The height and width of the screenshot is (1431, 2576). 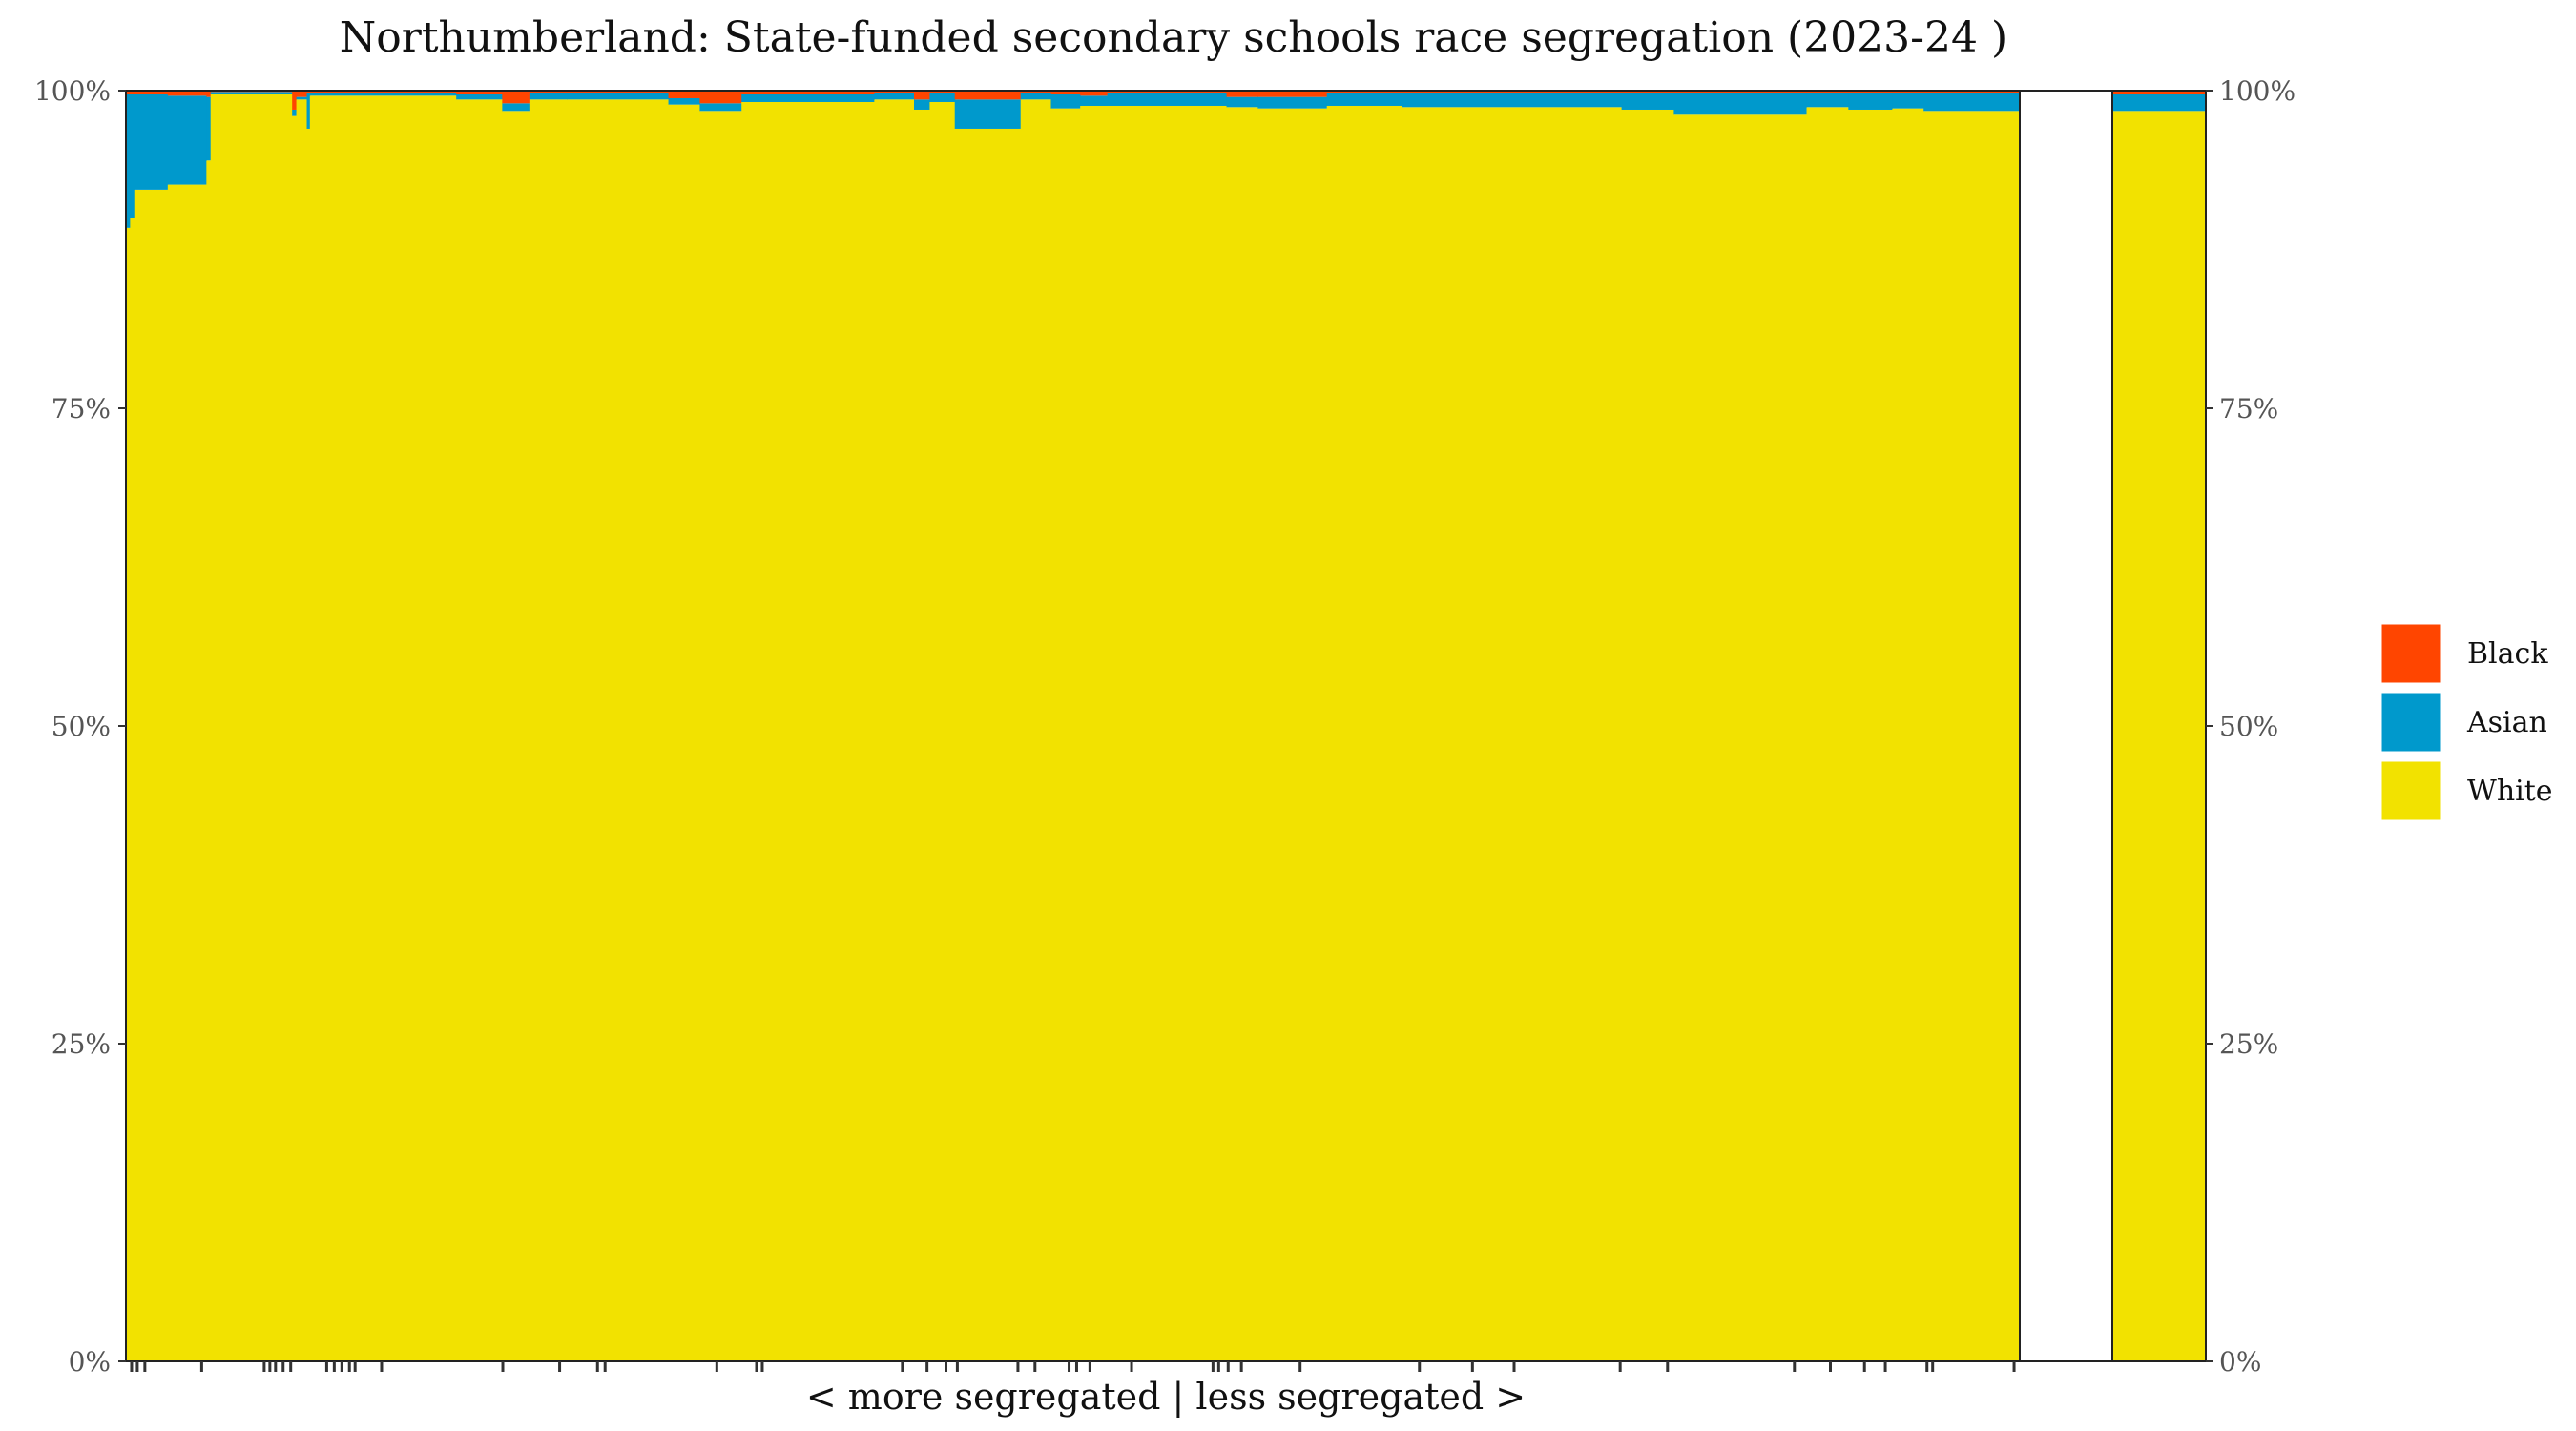 What do you see at coordinates (209, 128) in the screenshot?
I see `school-bar-5-asian-segment` at bounding box center [209, 128].